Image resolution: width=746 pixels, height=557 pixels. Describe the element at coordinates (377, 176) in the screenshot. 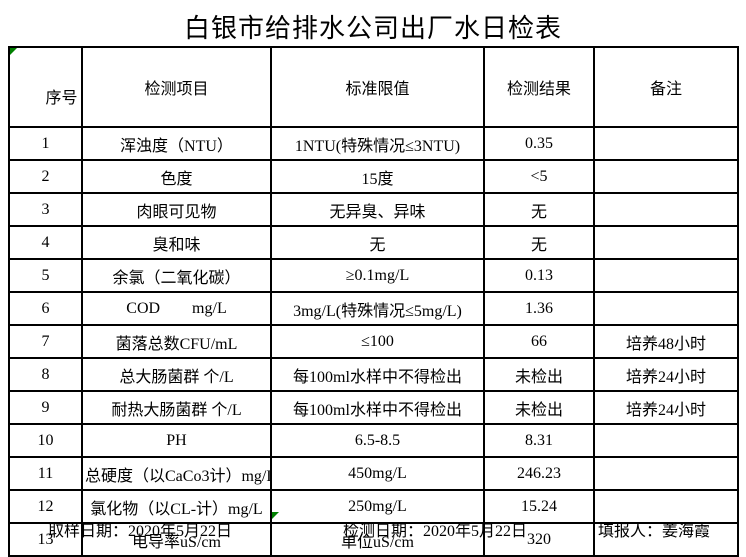

I see `cell-standard: 15度` at that location.